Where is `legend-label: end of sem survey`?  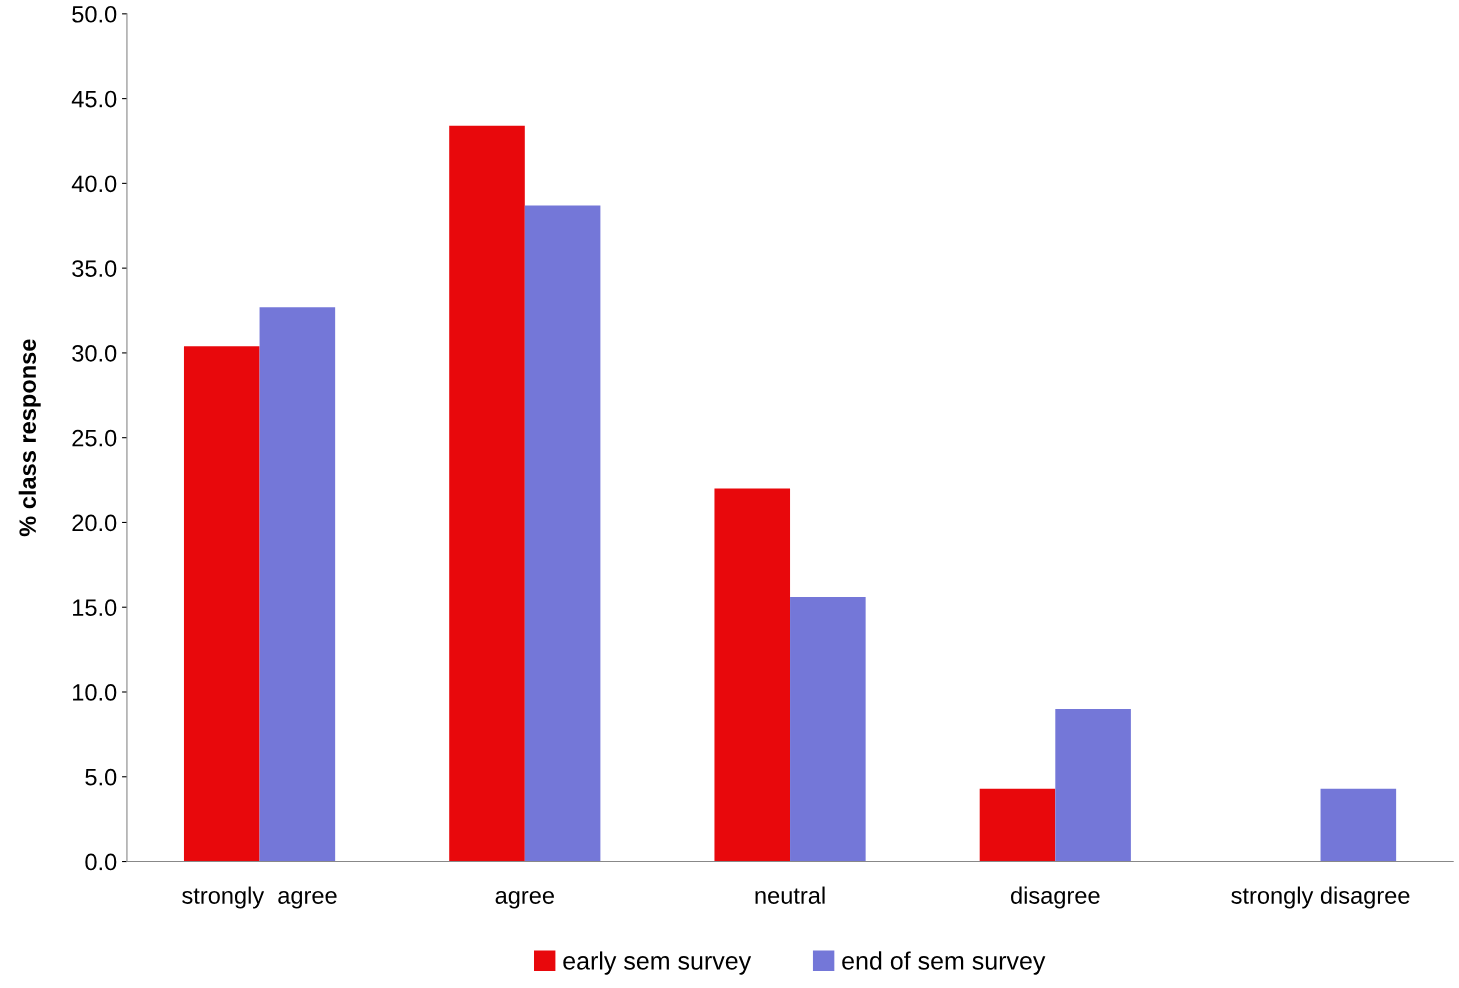
legend-label: end of sem survey is located at coordinates (944, 963).